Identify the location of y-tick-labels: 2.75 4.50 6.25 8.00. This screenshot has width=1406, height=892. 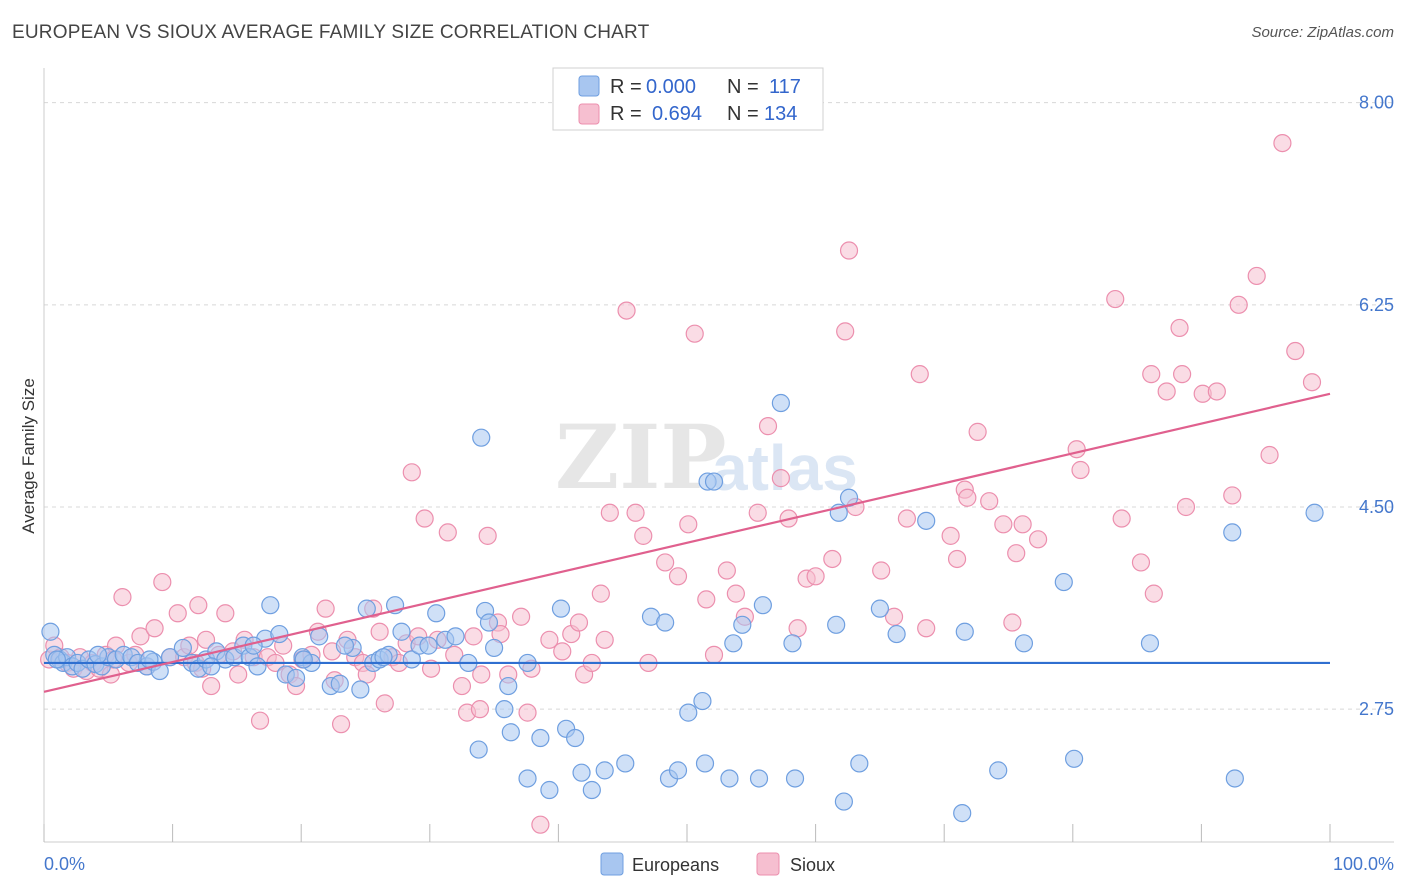
(1376, 406).